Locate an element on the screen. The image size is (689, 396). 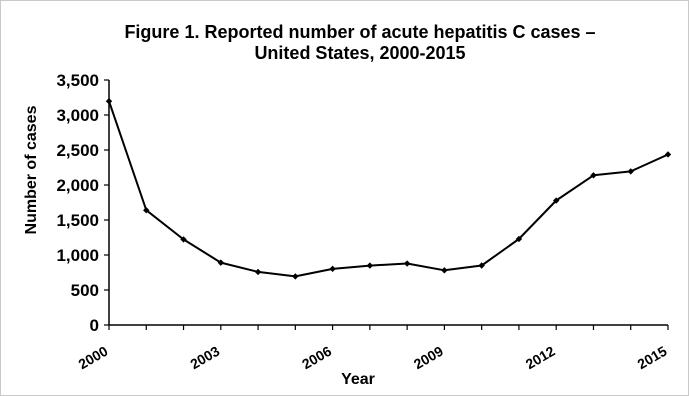
y-tick-label: 1,500 is located at coordinates (77, 220).